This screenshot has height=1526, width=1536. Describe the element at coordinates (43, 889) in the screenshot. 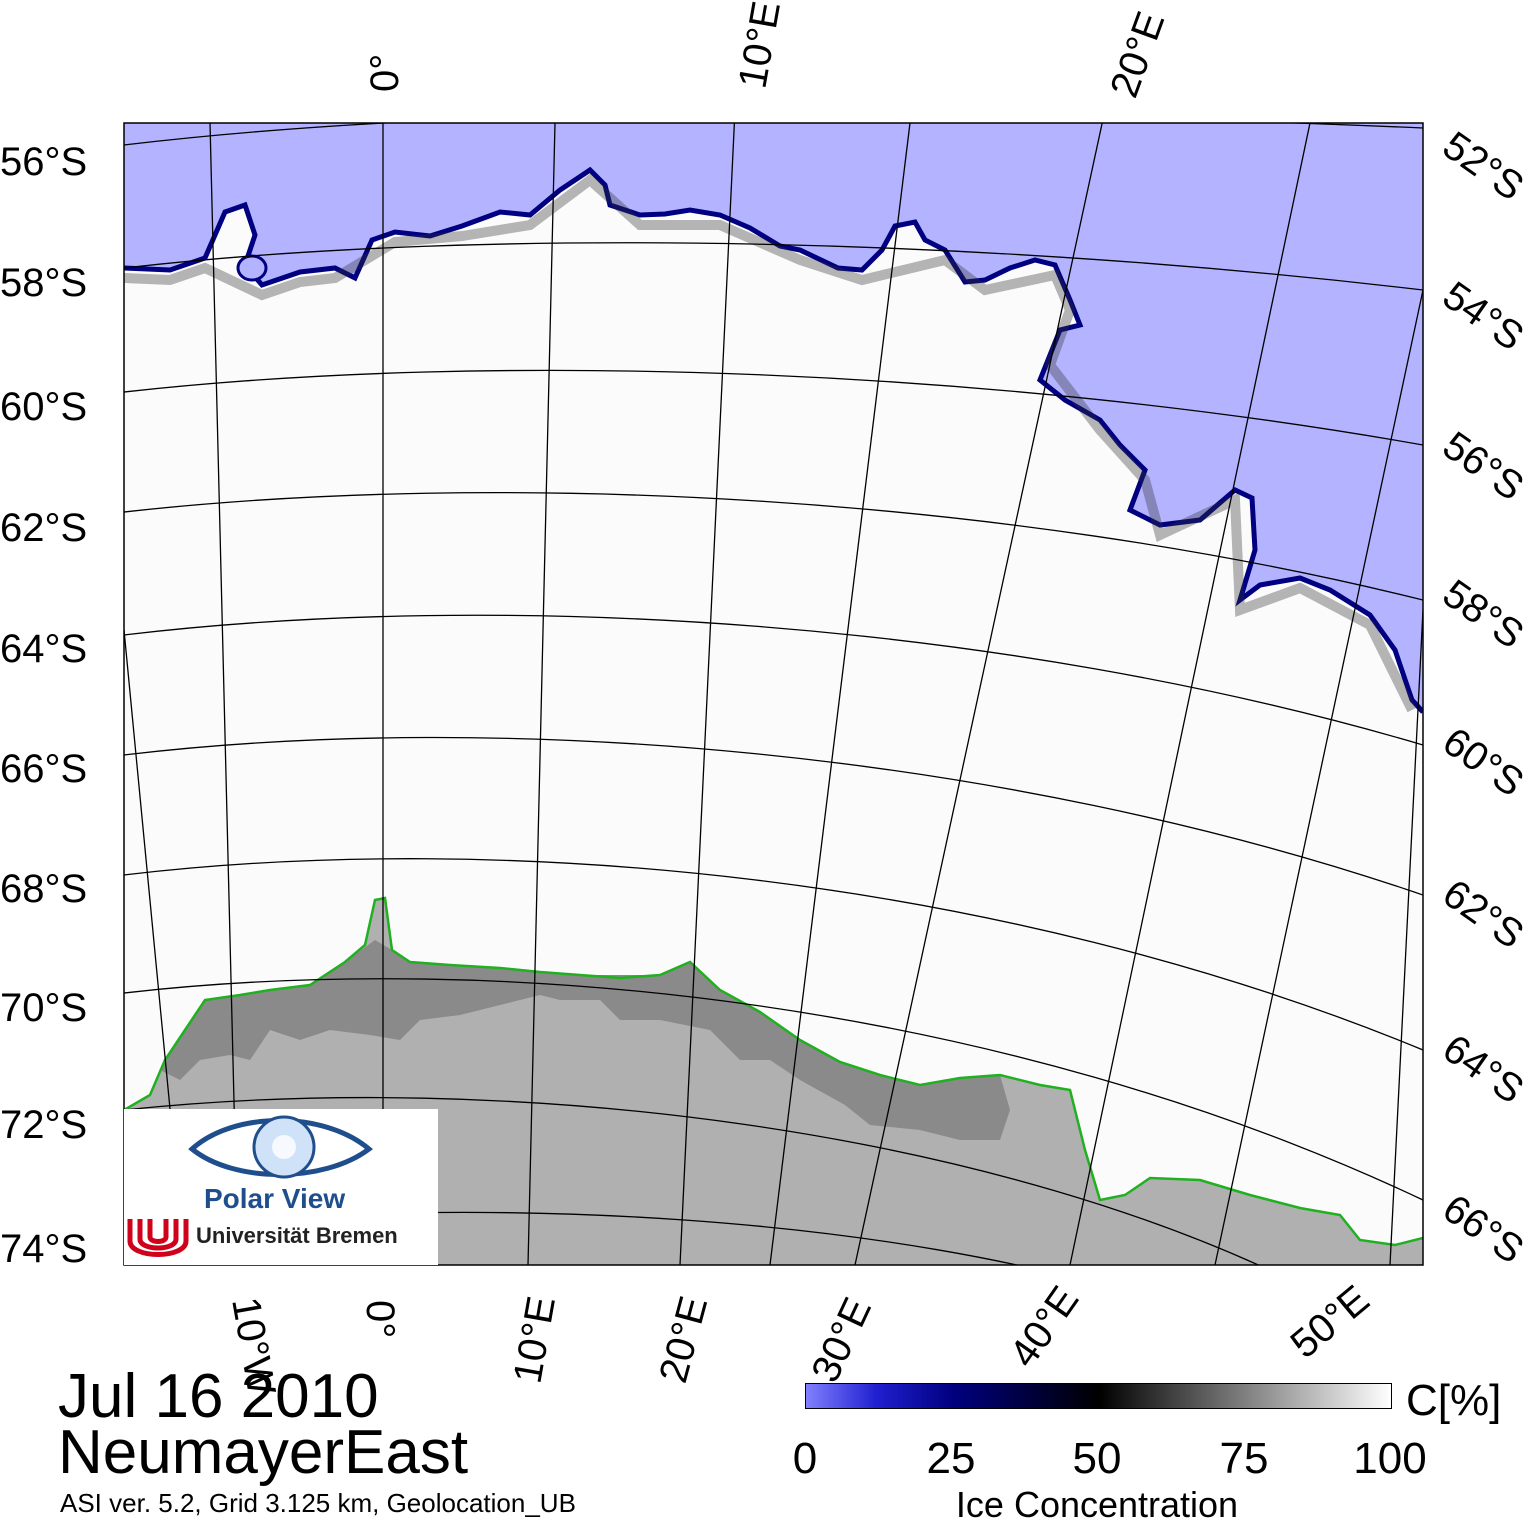

I see `lat-label: 68°S` at that location.